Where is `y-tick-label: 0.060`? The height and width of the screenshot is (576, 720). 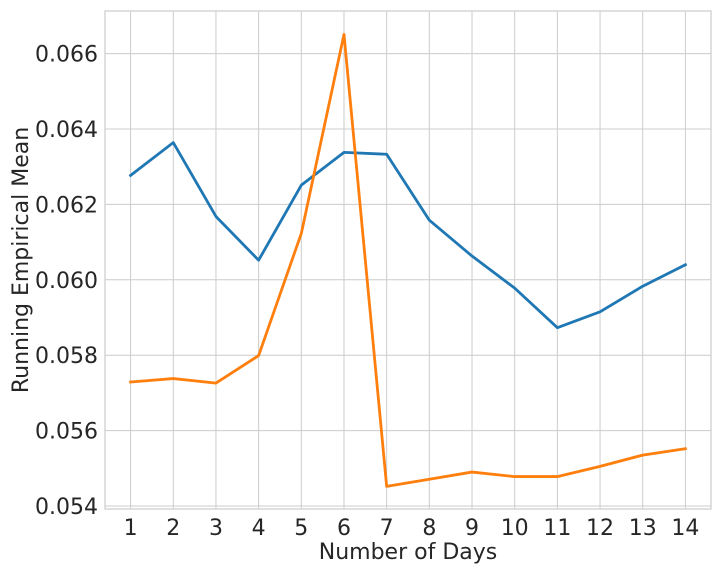 y-tick-label: 0.060 is located at coordinates (66, 281).